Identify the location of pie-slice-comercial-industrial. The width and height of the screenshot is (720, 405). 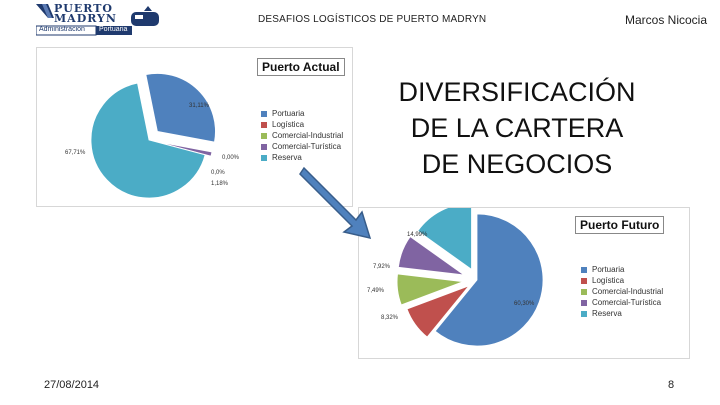
(430, 289).